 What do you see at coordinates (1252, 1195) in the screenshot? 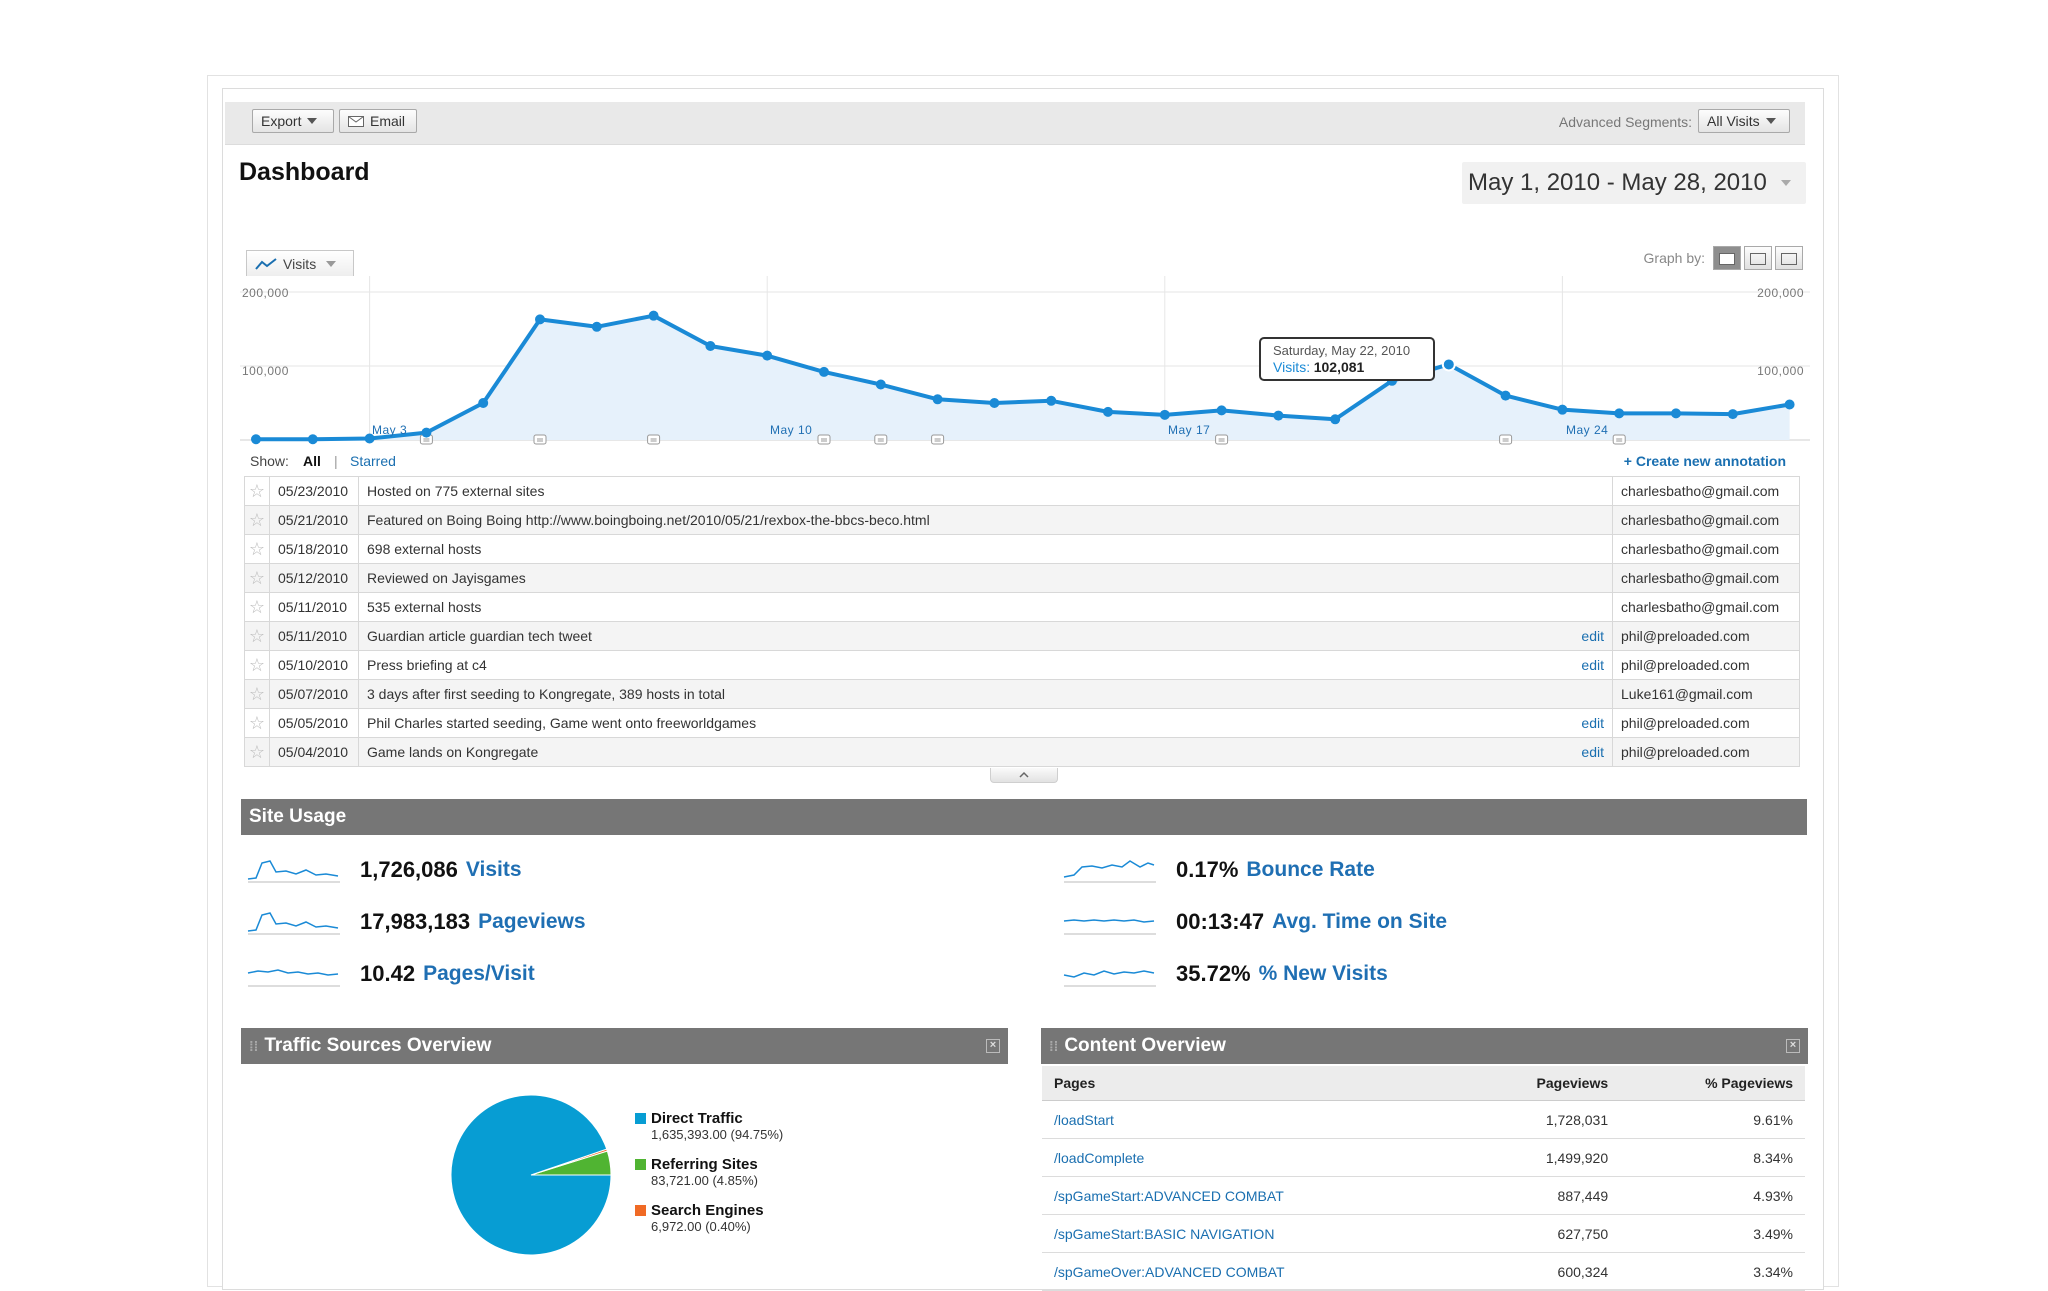
I see `page-link: /spGameStart:ADVANCED COMBAT` at bounding box center [1252, 1195].